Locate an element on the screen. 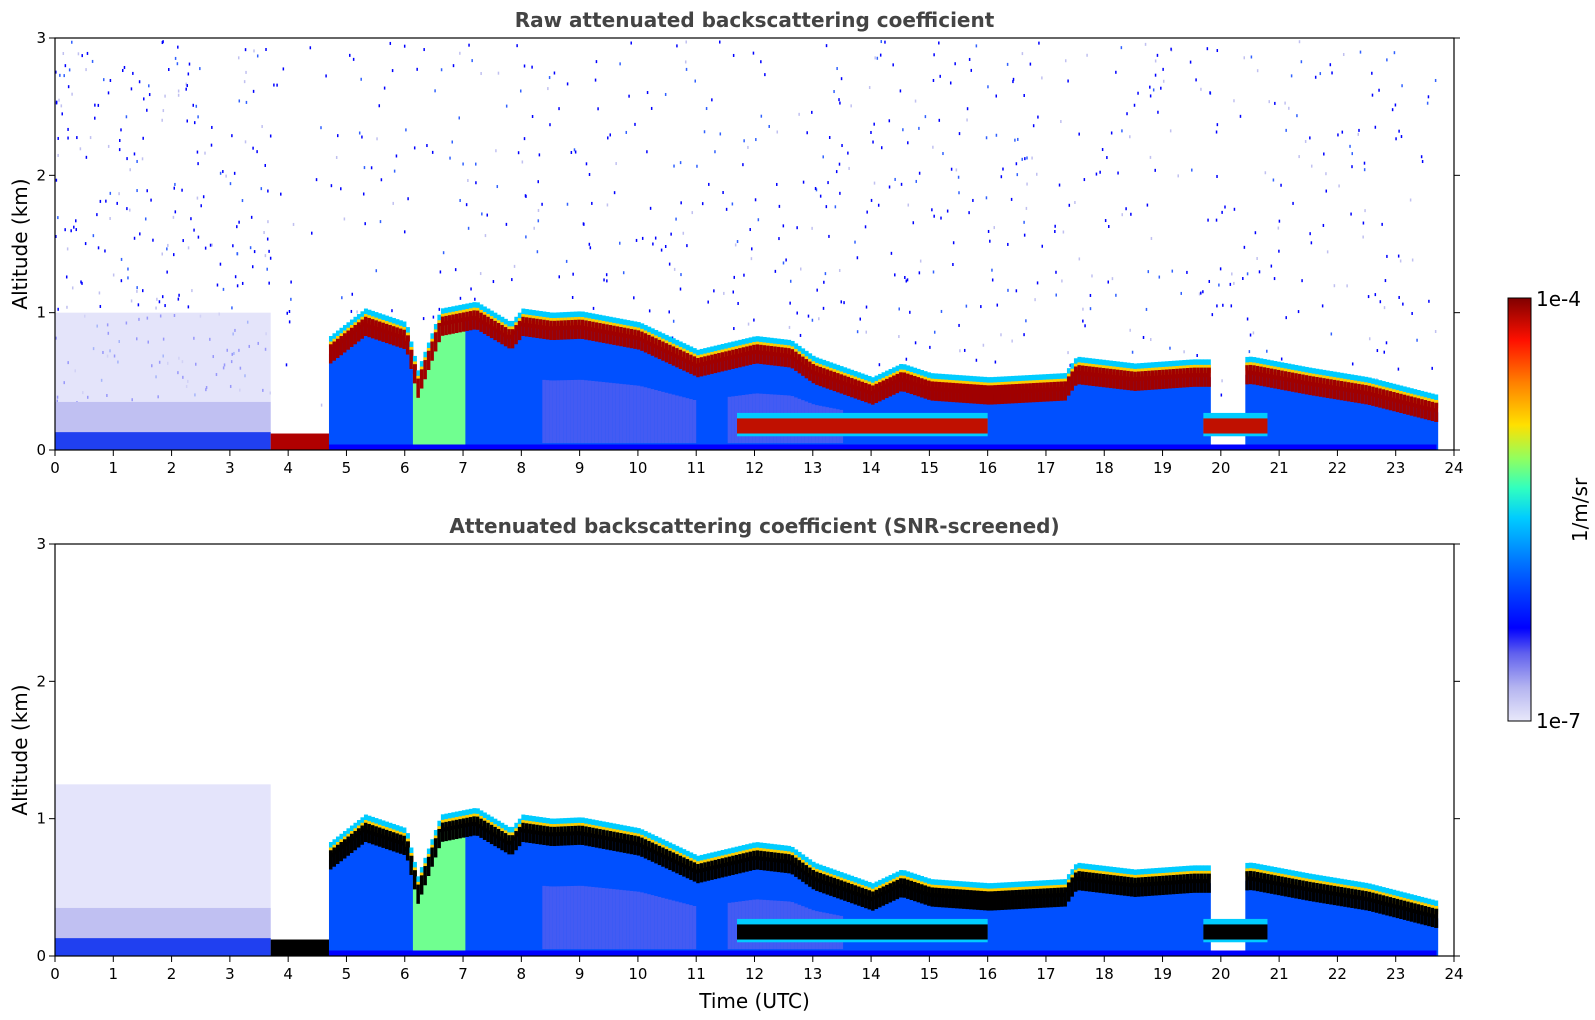 The image size is (1595, 1020). colorbar-gradient is located at coordinates (1519, 509).